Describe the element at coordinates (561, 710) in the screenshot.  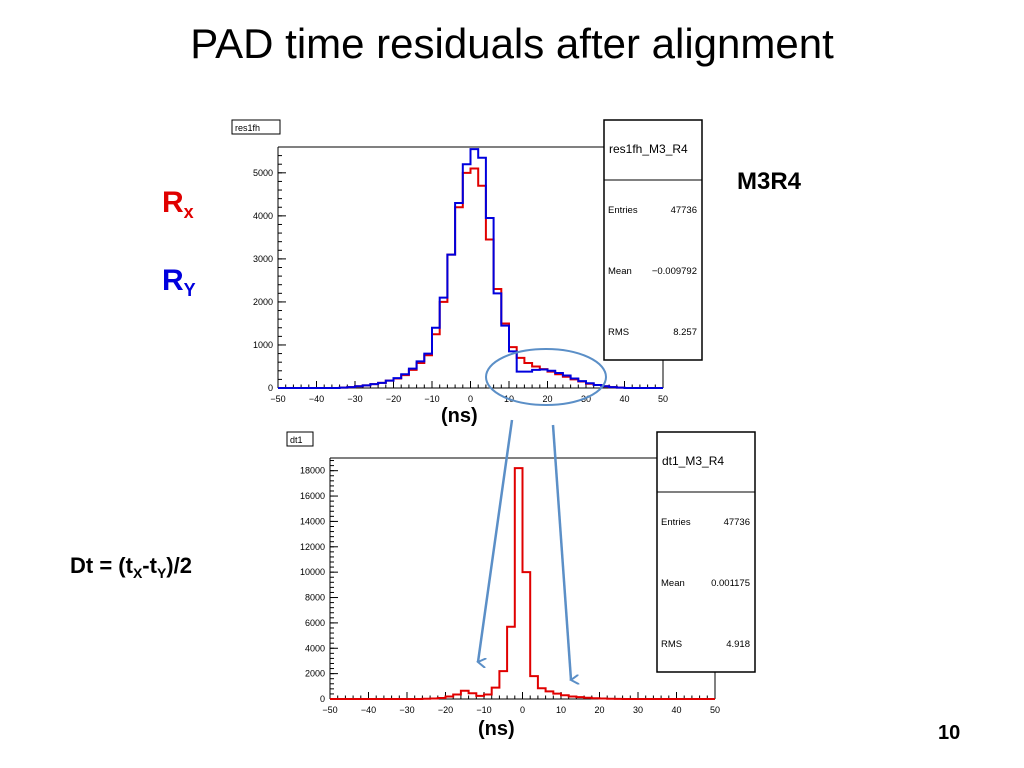
I see `x-tick-label: 10` at that location.